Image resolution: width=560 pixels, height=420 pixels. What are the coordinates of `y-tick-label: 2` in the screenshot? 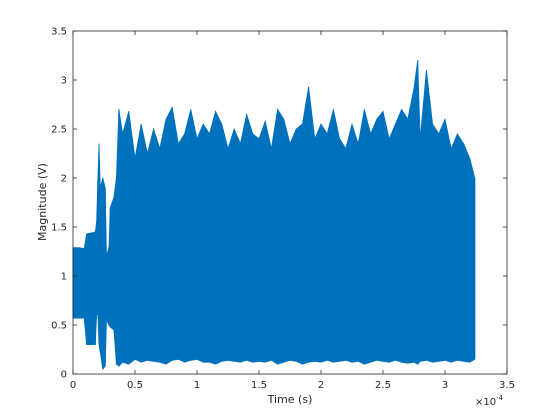 It's located at (64, 179).